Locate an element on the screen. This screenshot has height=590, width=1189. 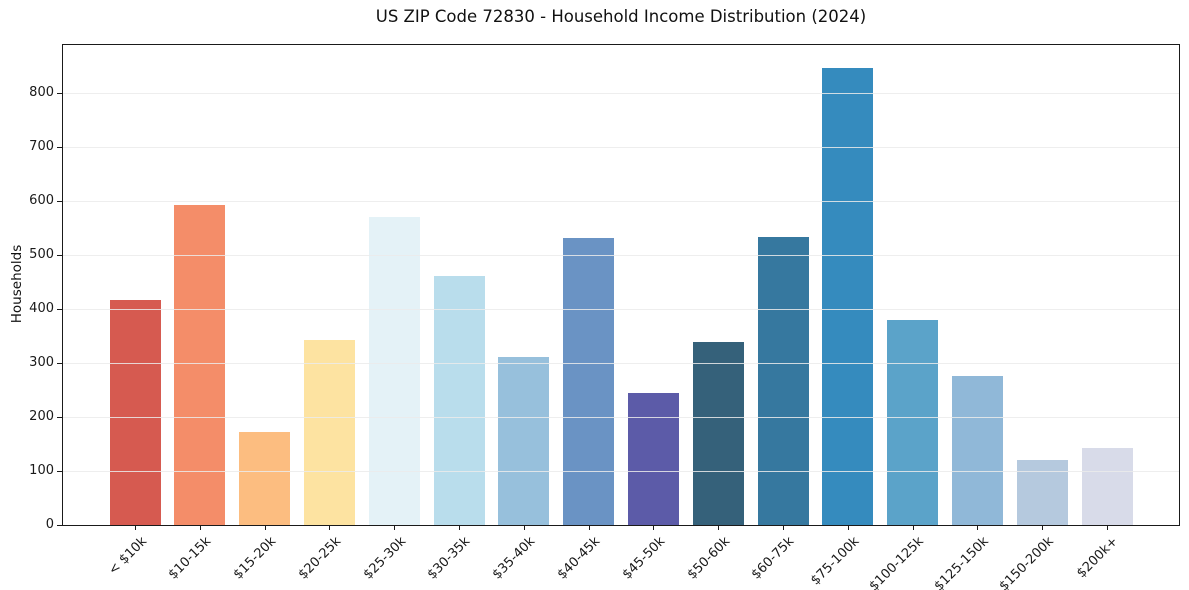
x-tick-label: $200k+ is located at coordinates (1098, 558).